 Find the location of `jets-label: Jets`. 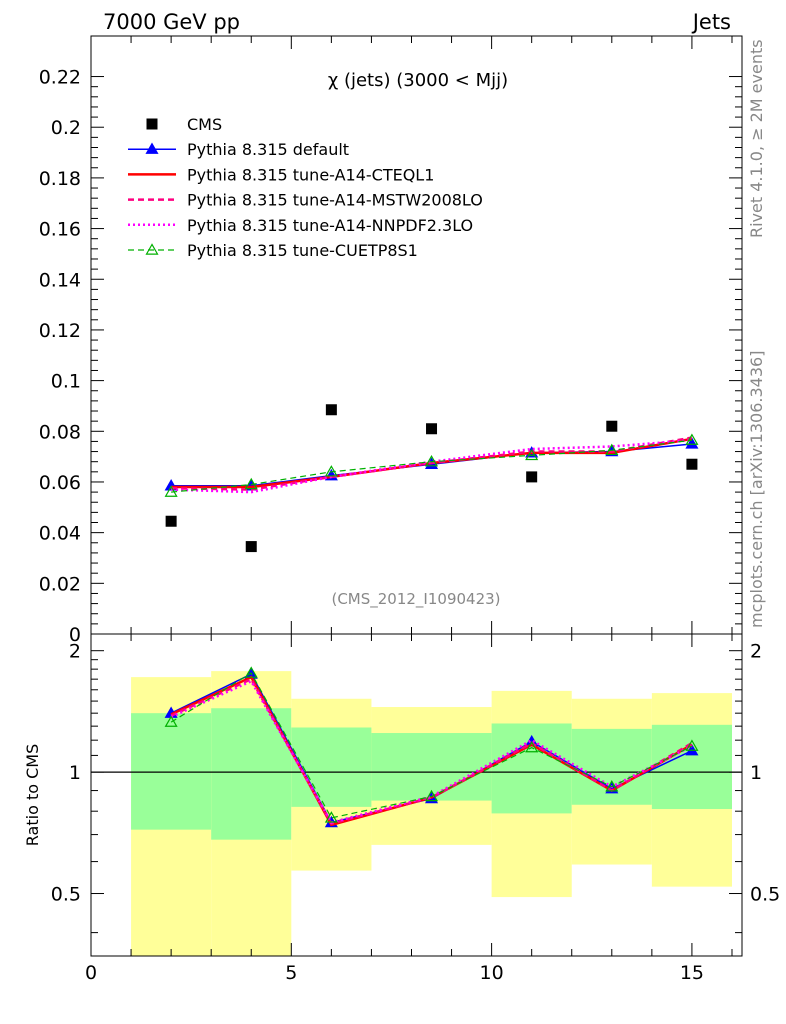

jets-label: Jets is located at coordinates (711, 22).